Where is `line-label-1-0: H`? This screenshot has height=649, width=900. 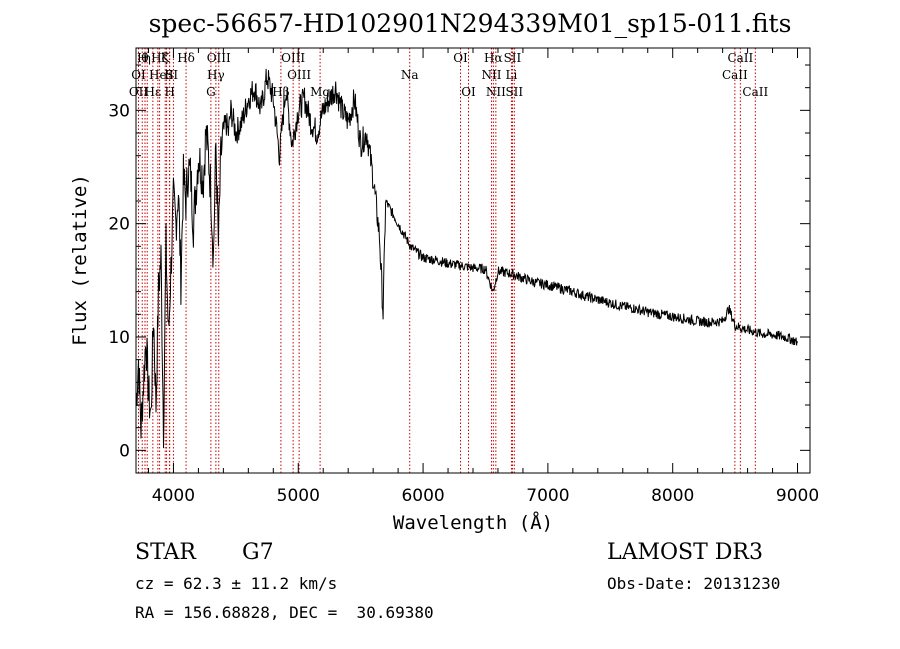 line-label-1-0: H is located at coordinates (142, 58).